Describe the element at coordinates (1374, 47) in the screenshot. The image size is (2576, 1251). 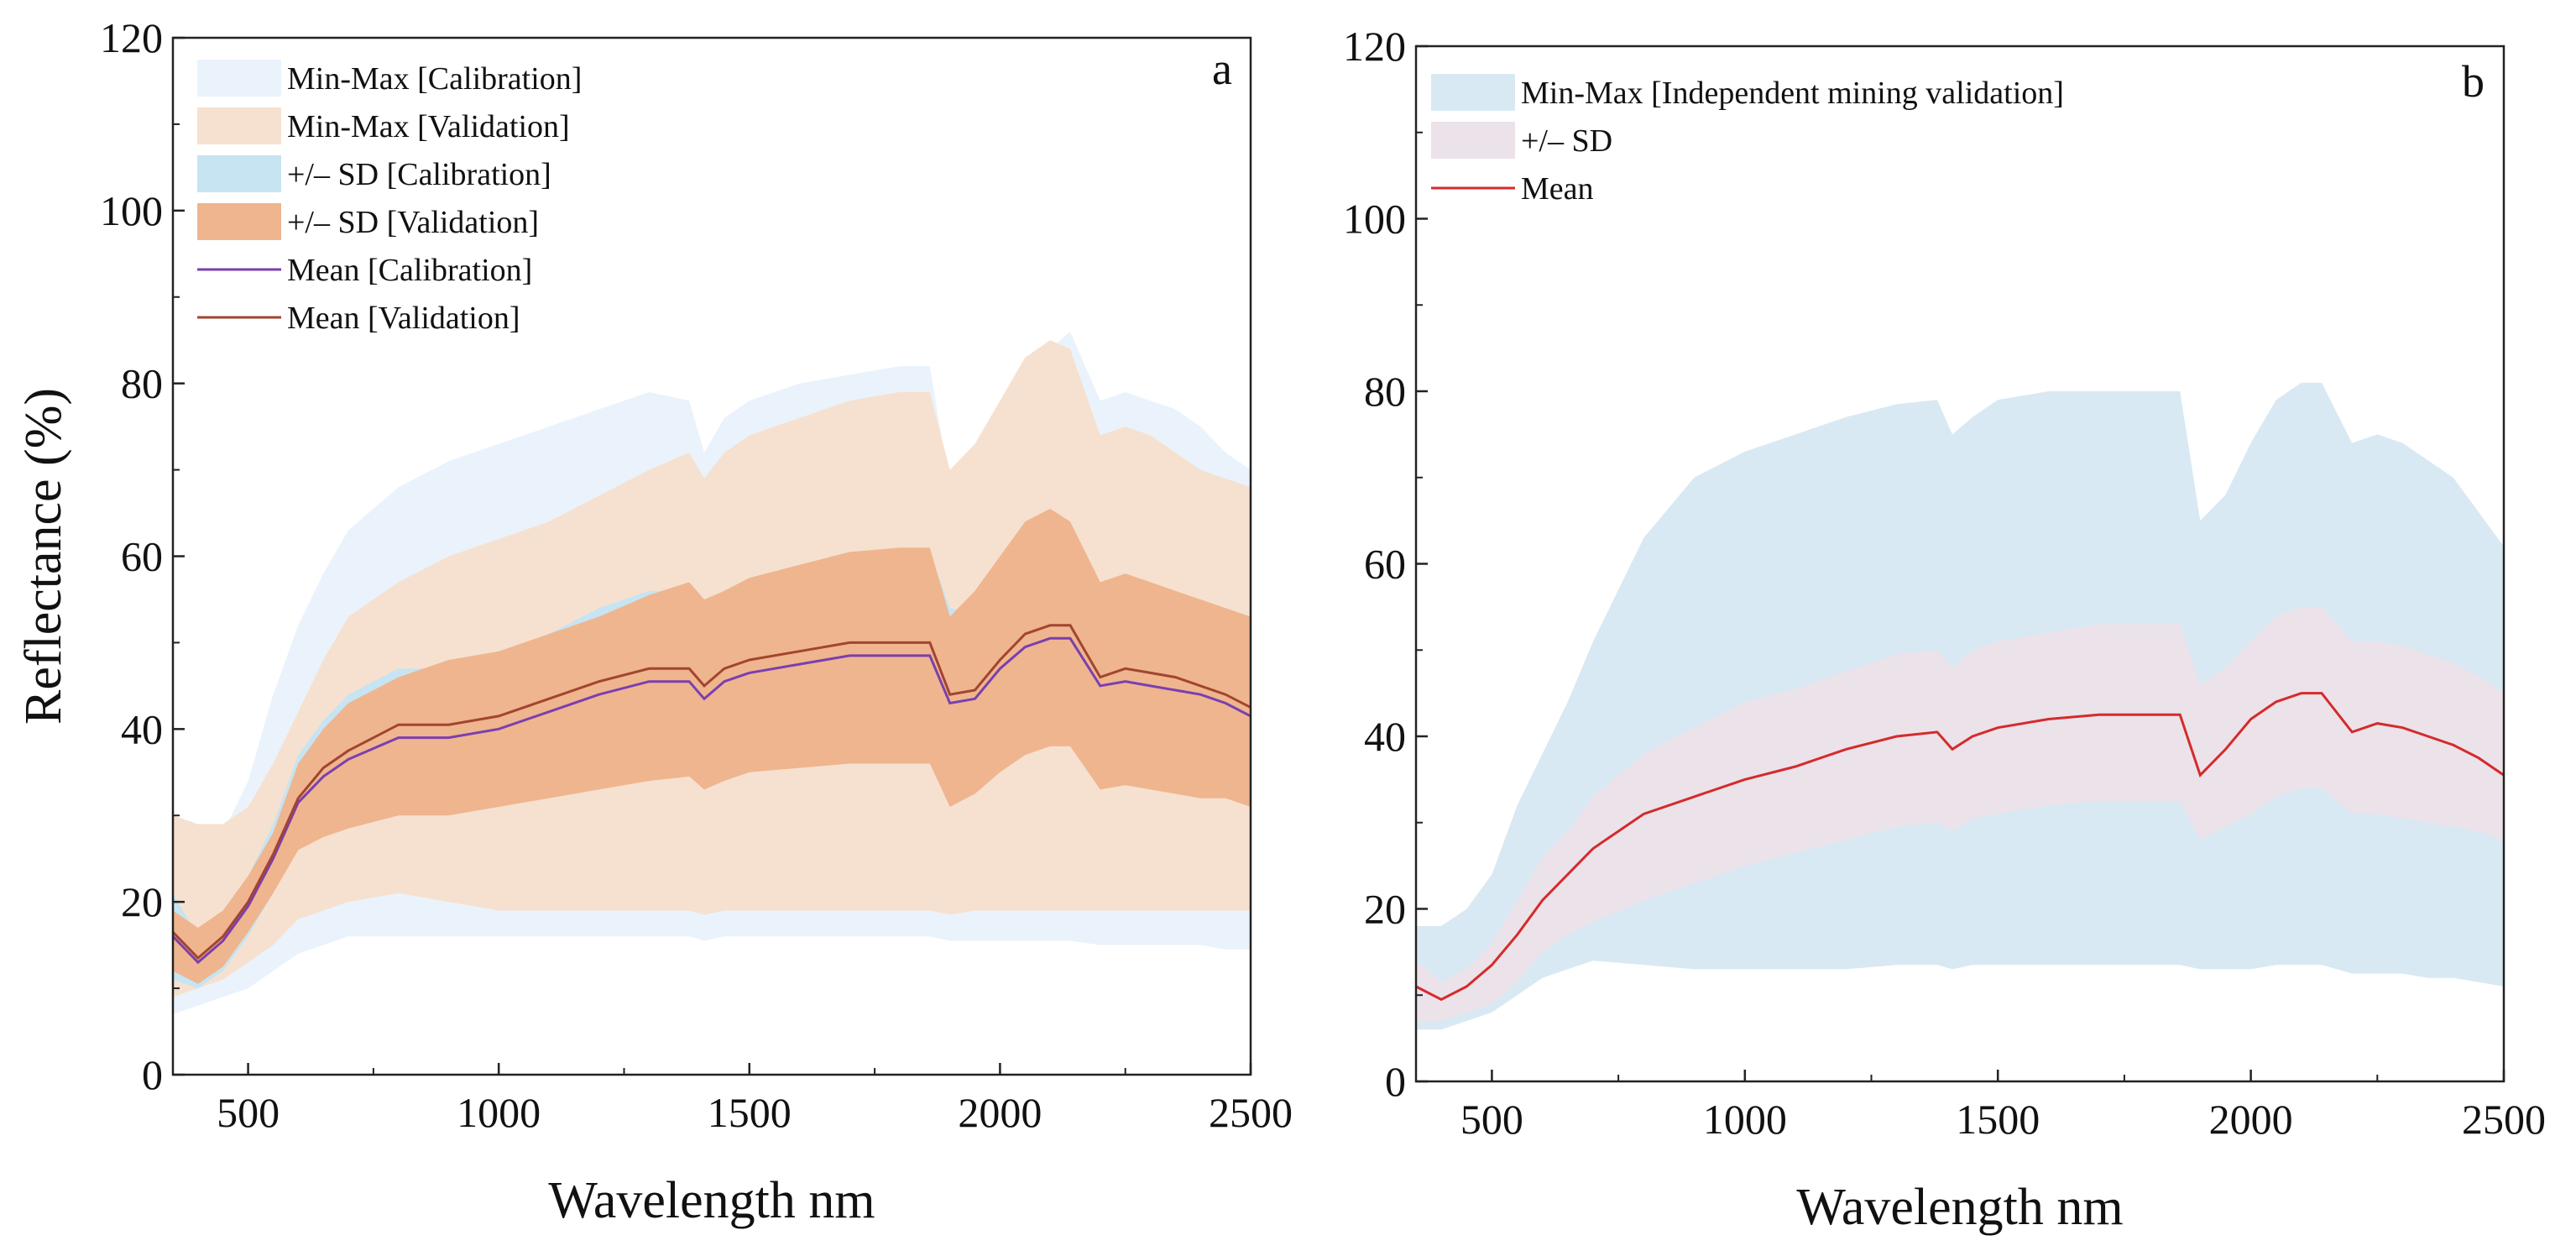
I see `y-tick-label-b-6: 120` at that location.